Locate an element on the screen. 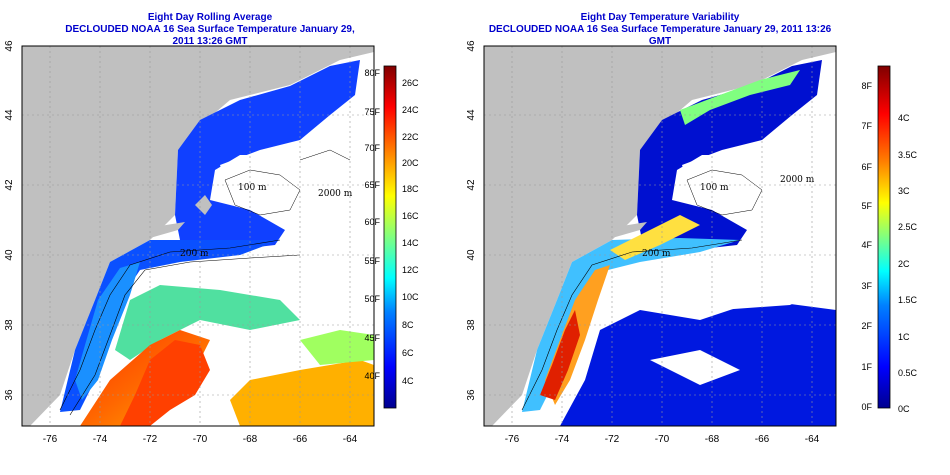  contour-label-100m: 100 m is located at coordinates (252, 188).